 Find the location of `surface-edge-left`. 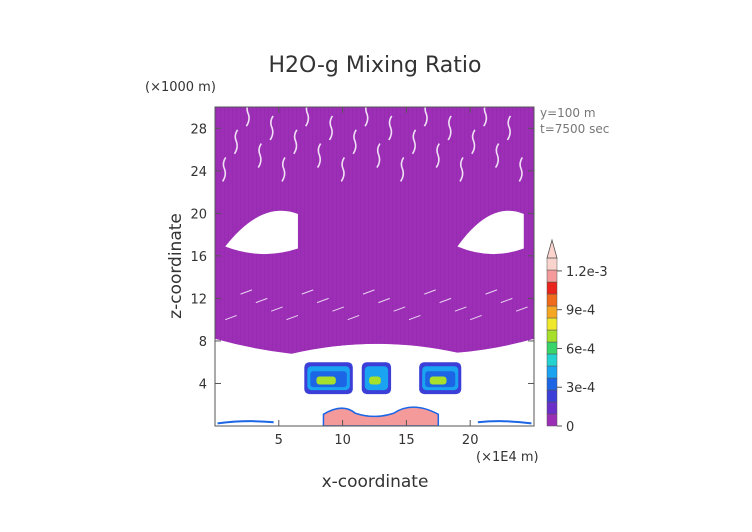

surface-edge-left is located at coordinates (245, 422).